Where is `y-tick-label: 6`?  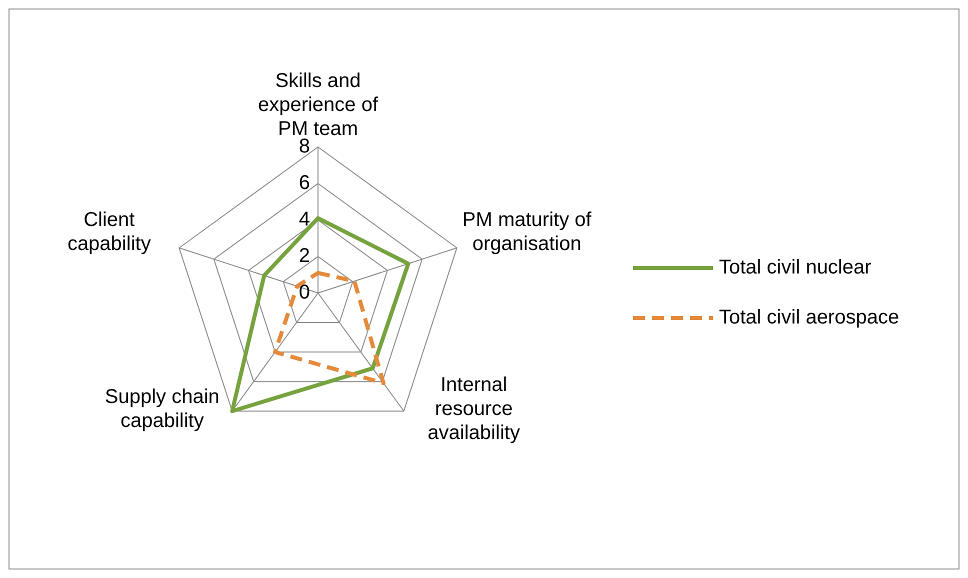
y-tick-label: 6 is located at coordinates (304, 183).